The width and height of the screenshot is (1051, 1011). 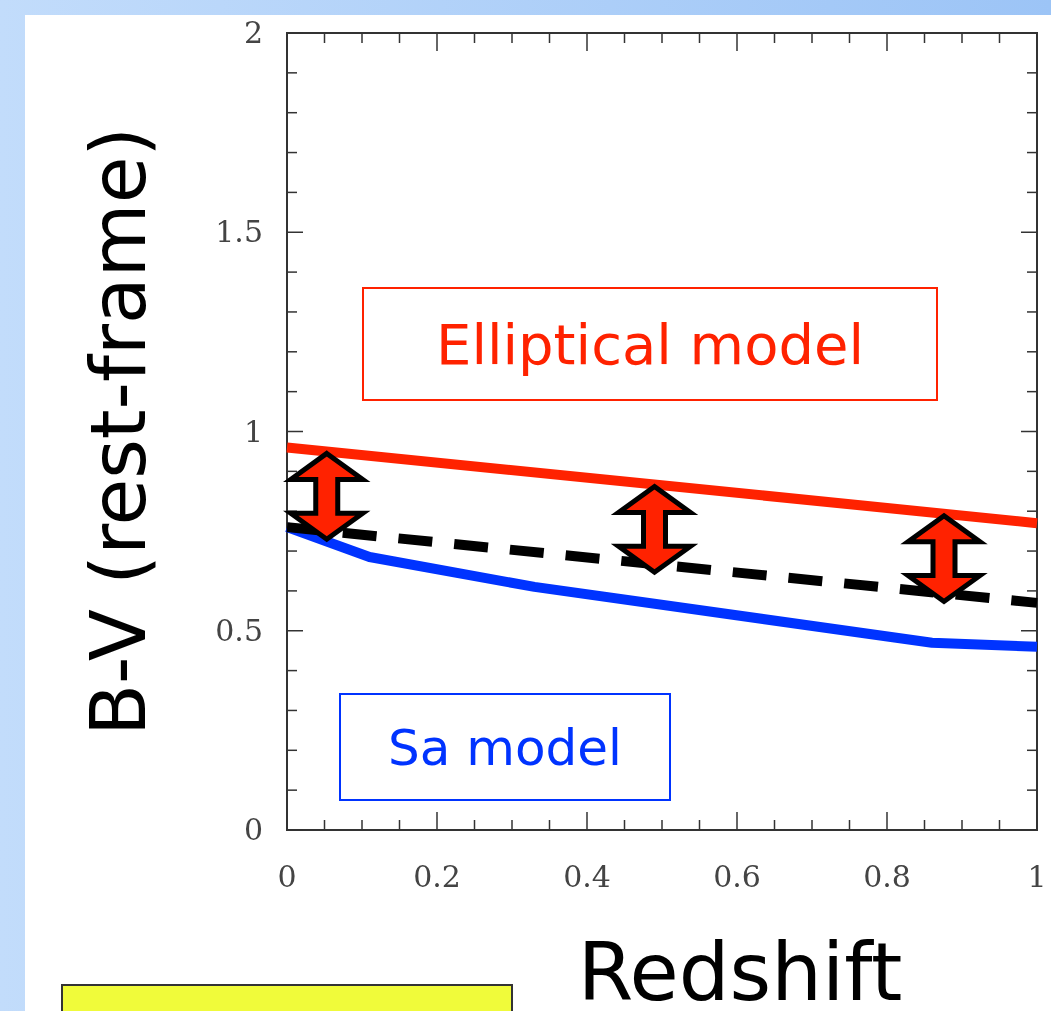 What do you see at coordinates (1037, 876) in the screenshot?
I see `x-tick-label: 1` at bounding box center [1037, 876].